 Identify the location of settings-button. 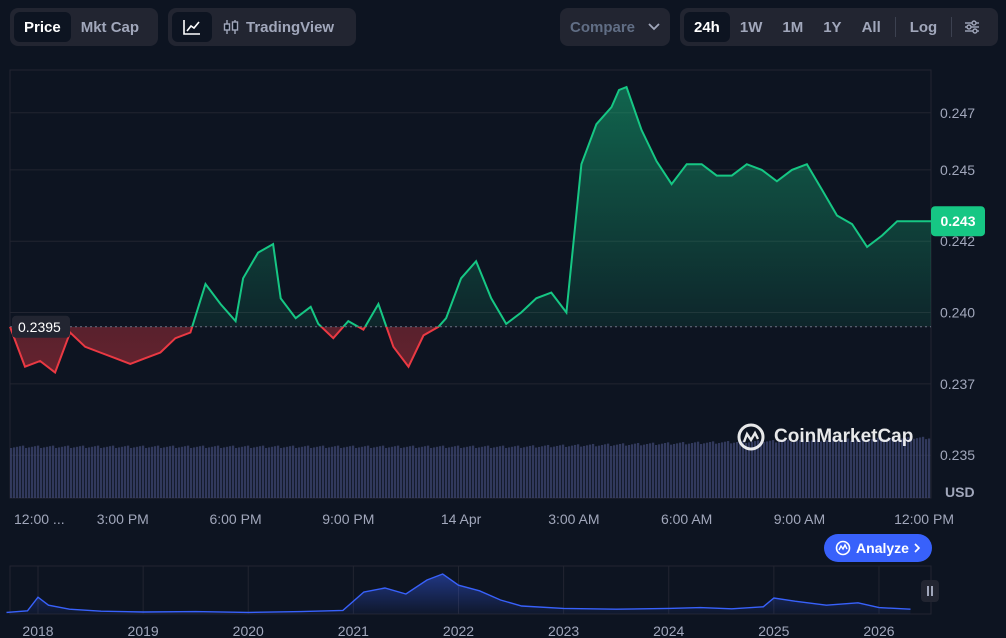
(972, 27).